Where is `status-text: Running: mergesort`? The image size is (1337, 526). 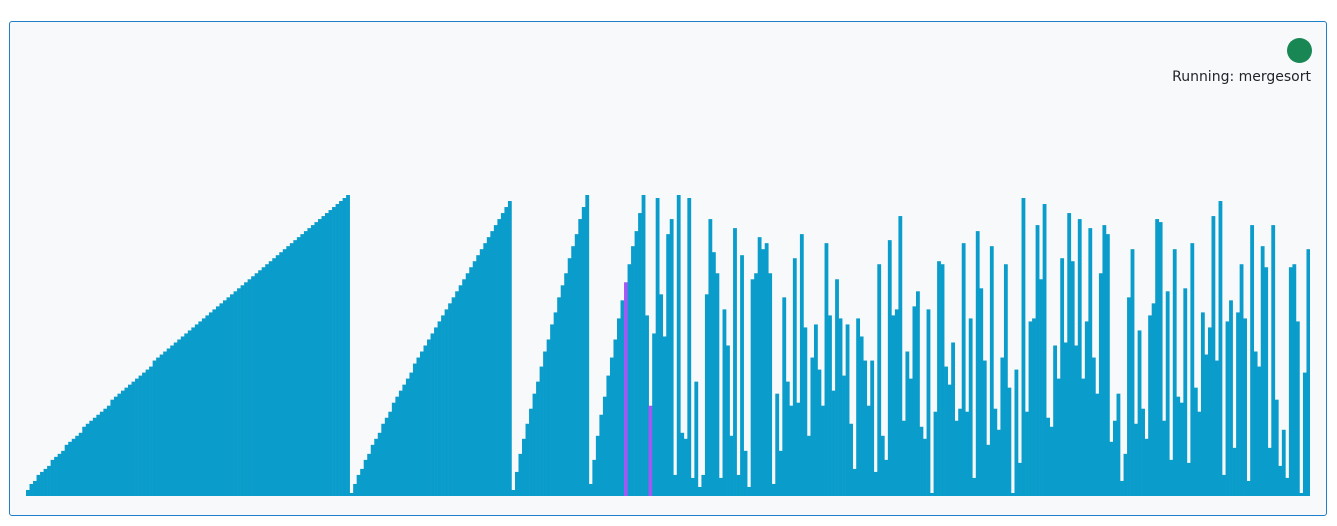
status-text: Running: mergesort is located at coordinates (1241, 77).